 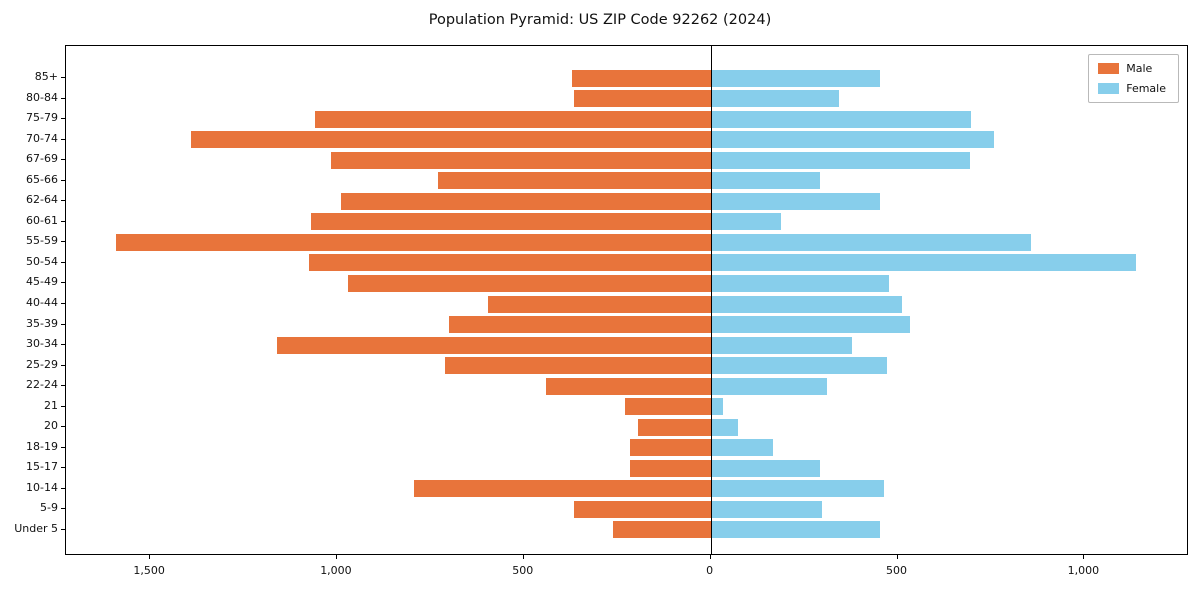 I want to click on bar-female-85+, so click(x=795, y=78).